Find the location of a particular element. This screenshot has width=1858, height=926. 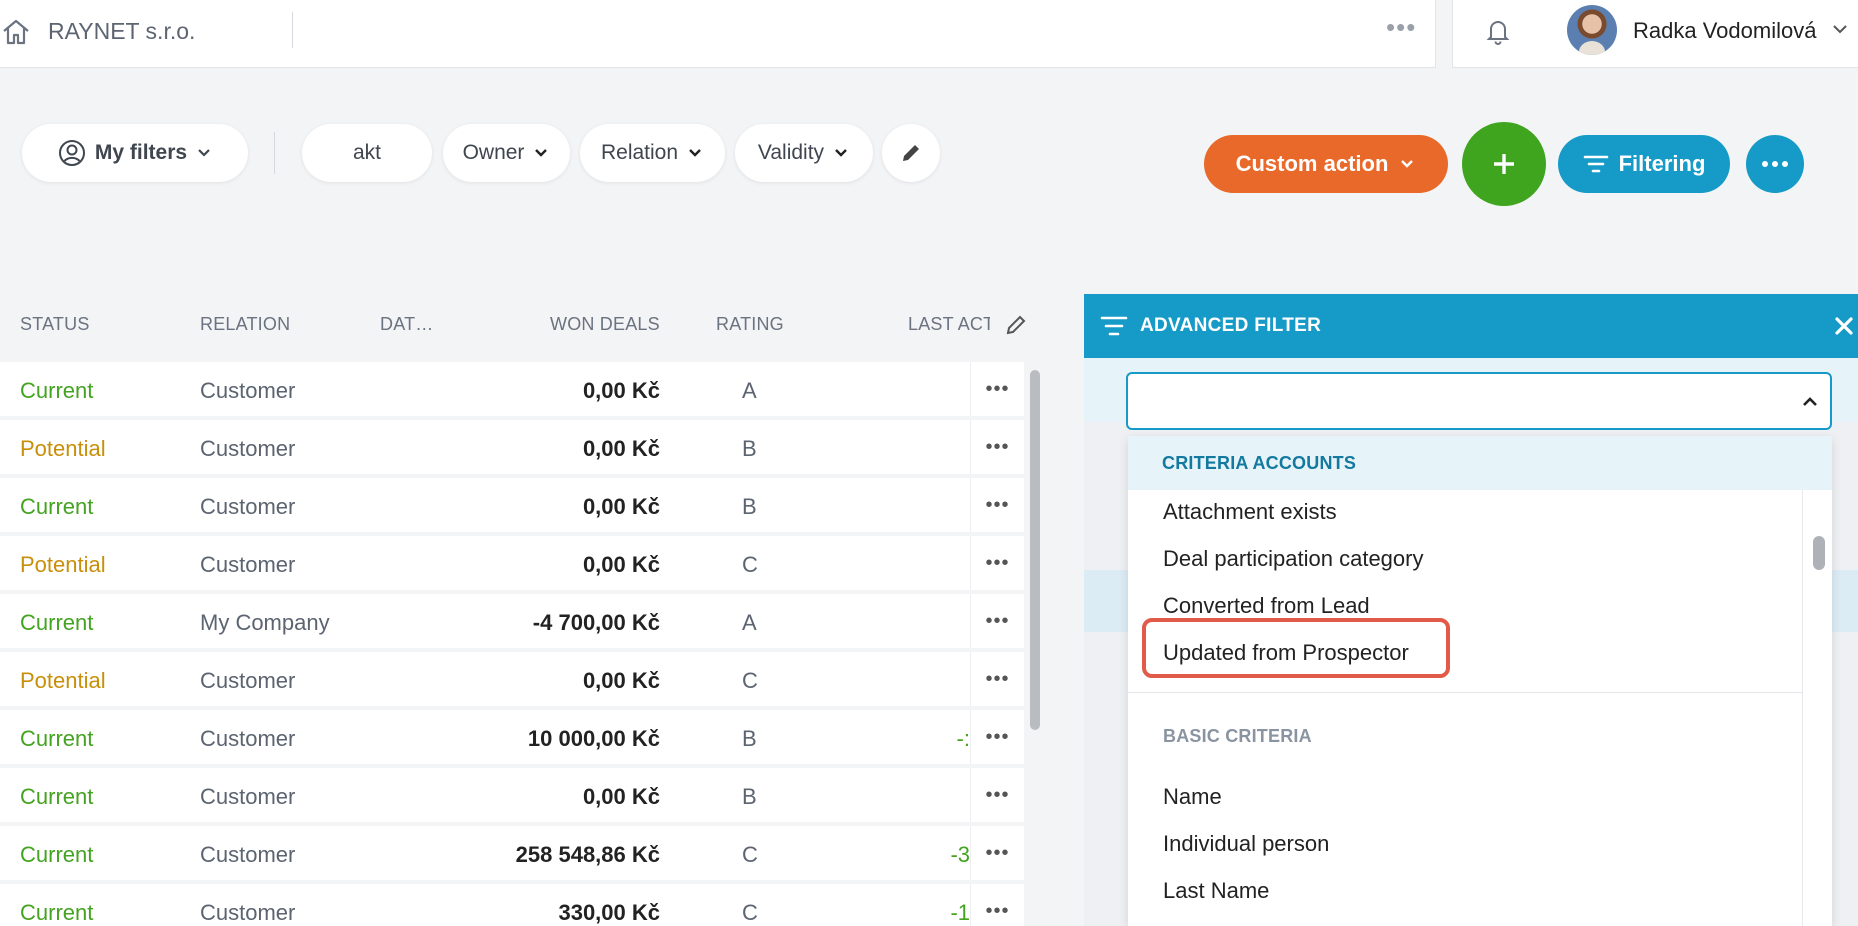

custom-action-button: Custom action is located at coordinates (1326, 164).